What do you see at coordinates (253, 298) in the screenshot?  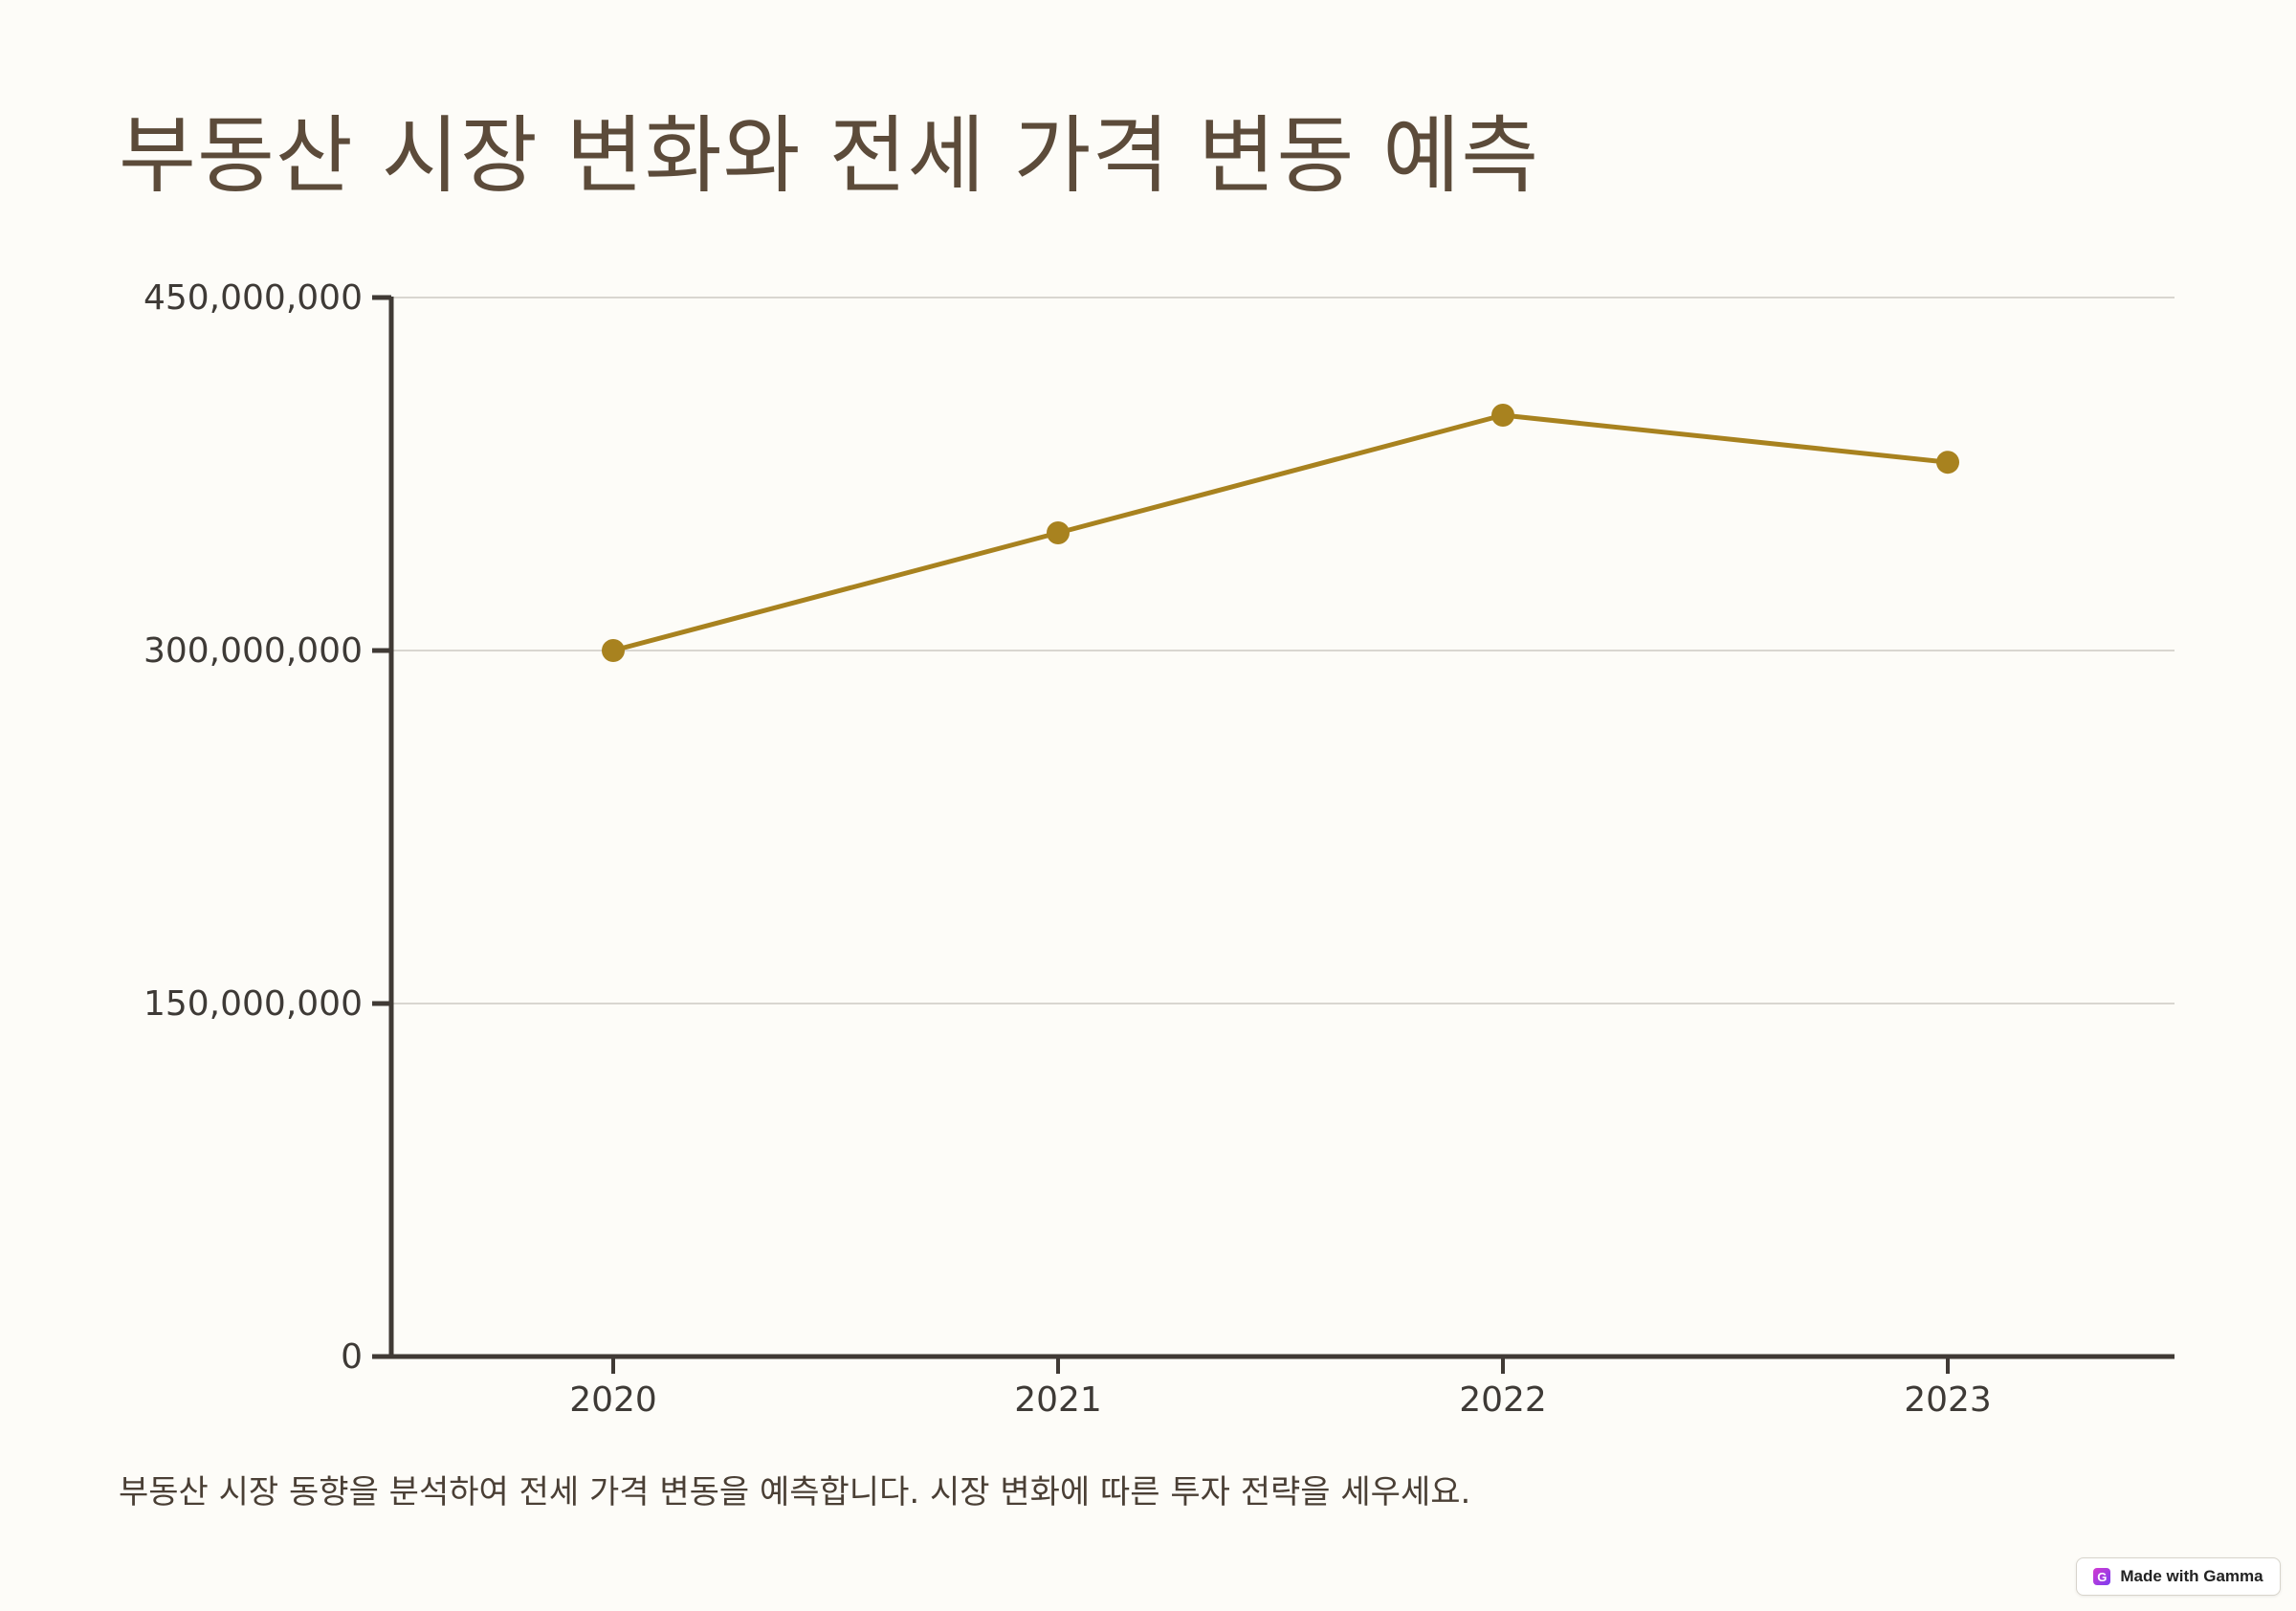 I see `y-tick-label: 450,000,000` at bounding box center [253, 298].